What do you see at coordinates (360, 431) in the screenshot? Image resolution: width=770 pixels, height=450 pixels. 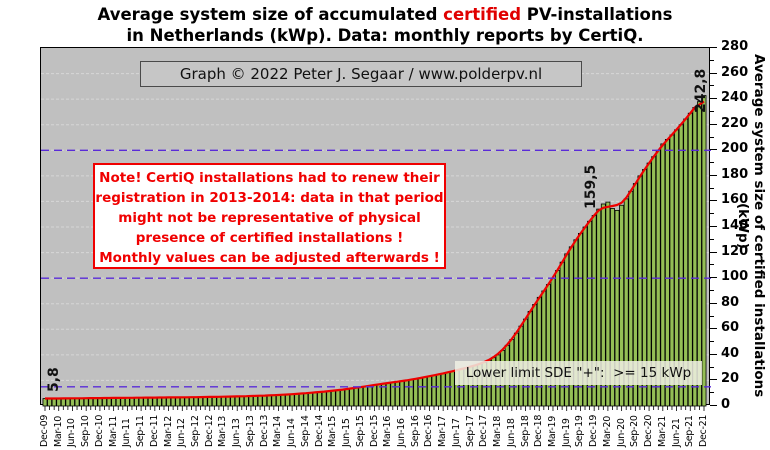 I see `x-axis-label: Sep-15` at bounding box center [360, 431].